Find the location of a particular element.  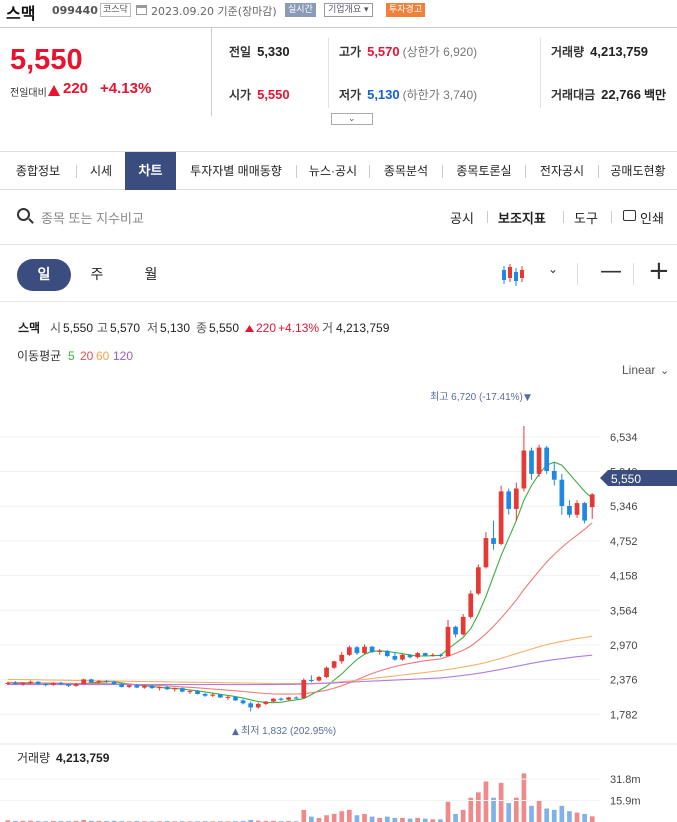

indicator-button: 보조지표 is located at coordinates (522, 218).